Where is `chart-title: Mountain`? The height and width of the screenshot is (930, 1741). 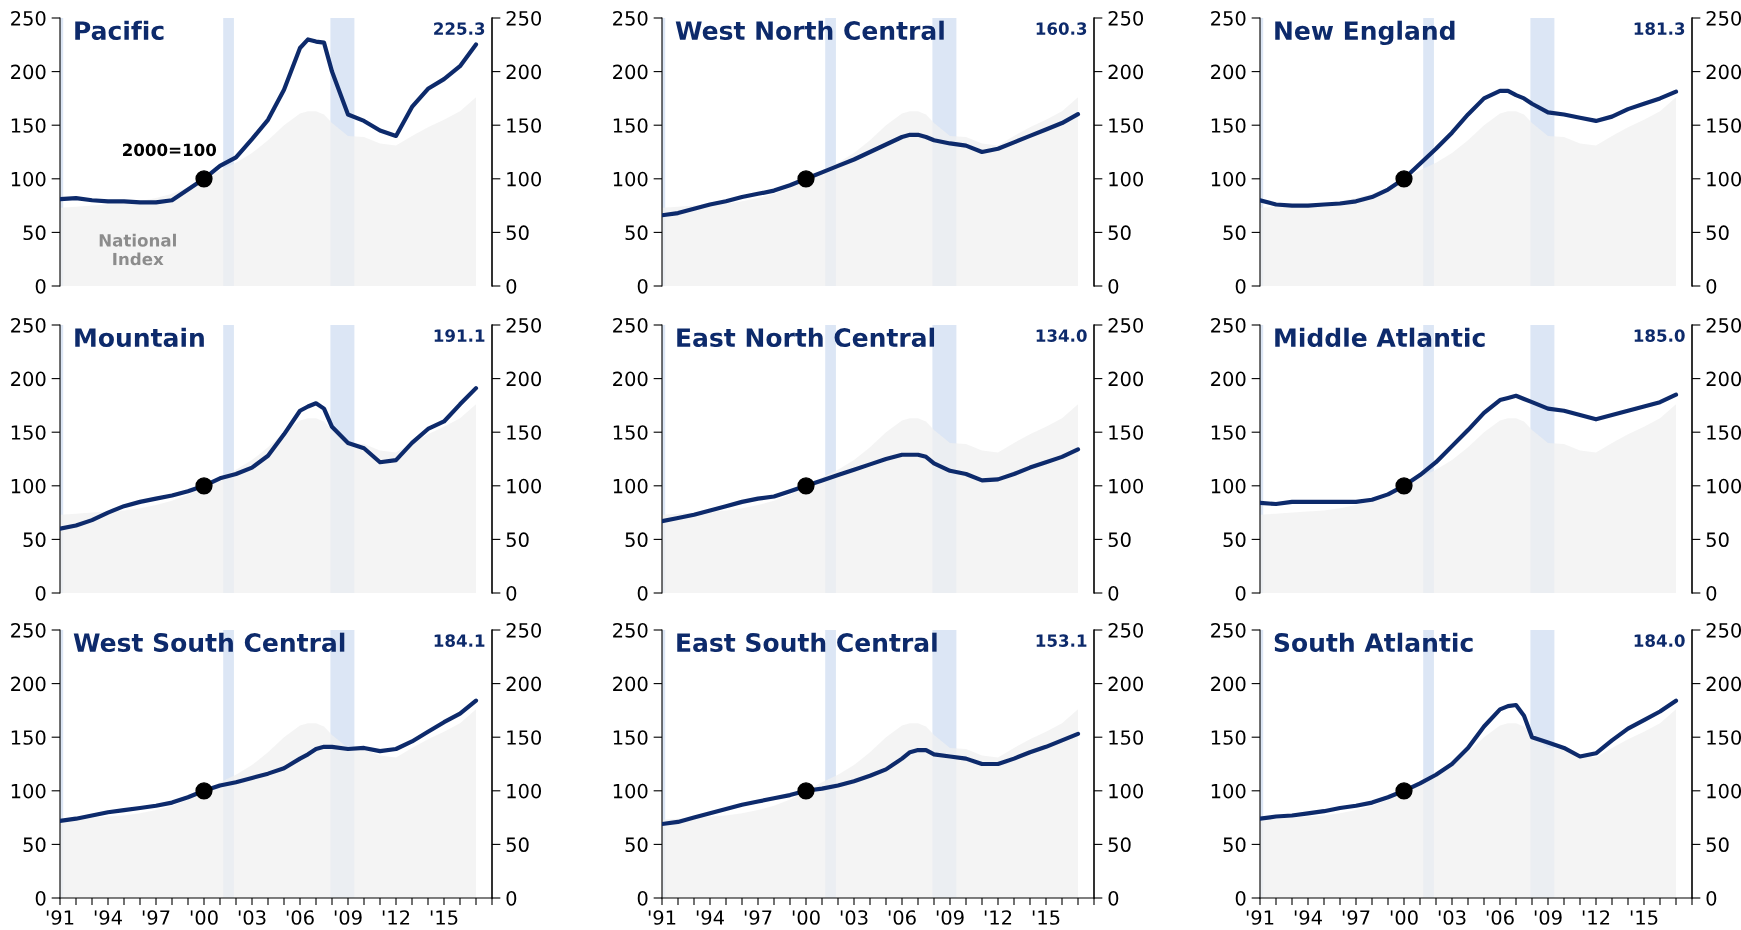 chart-title: Mountain is located at coordinates (139, 337).